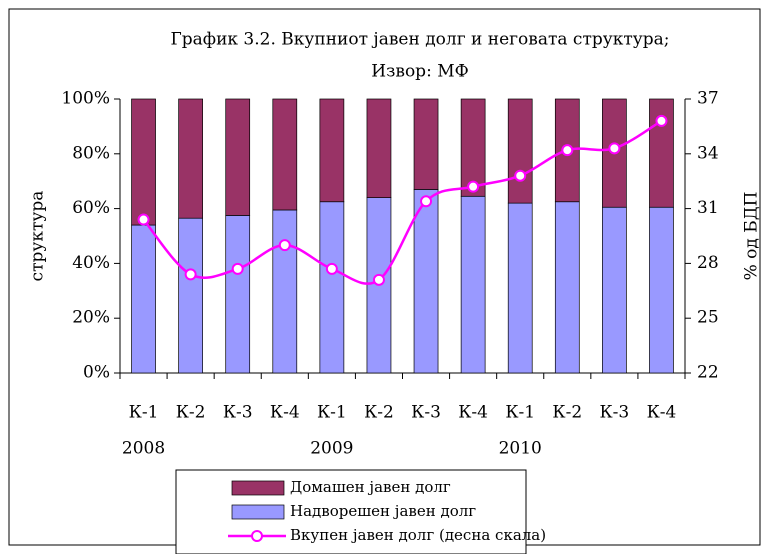  I want to click on y2-tick-label: 31, so click(708, 208).